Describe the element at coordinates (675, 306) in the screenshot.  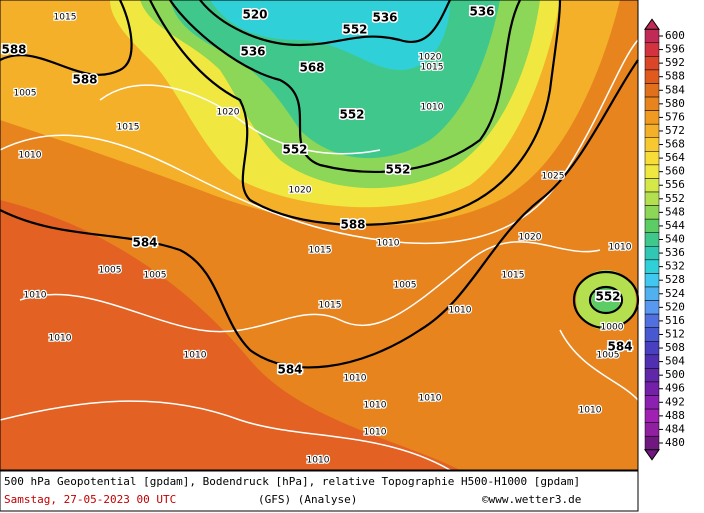
I see `colorbar-label: 520` at that location.